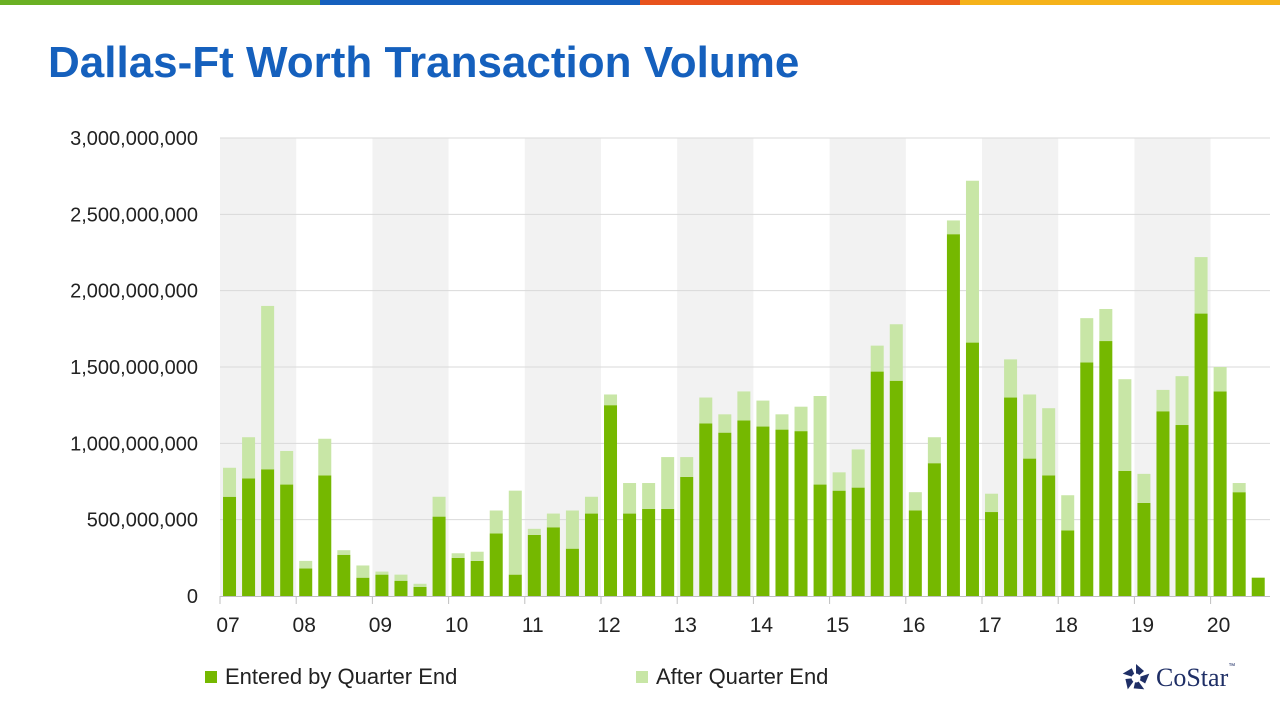 The height and width of the screenshot is (720, 1280). I want to click on legend-item-after: After Quarter End, so click(732, 677).